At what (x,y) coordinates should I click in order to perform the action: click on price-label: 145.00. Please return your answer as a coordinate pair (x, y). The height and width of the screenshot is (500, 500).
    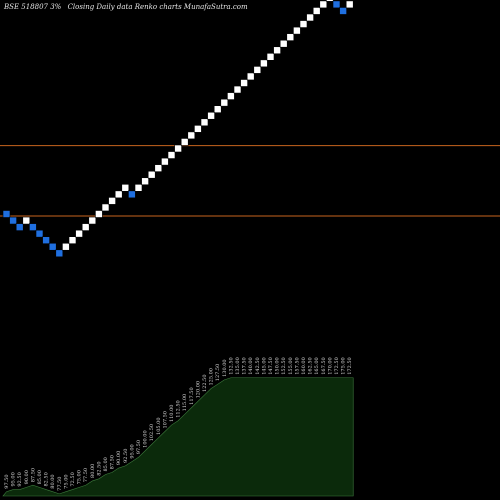
    Looking at the image, I should click on (264, 366).